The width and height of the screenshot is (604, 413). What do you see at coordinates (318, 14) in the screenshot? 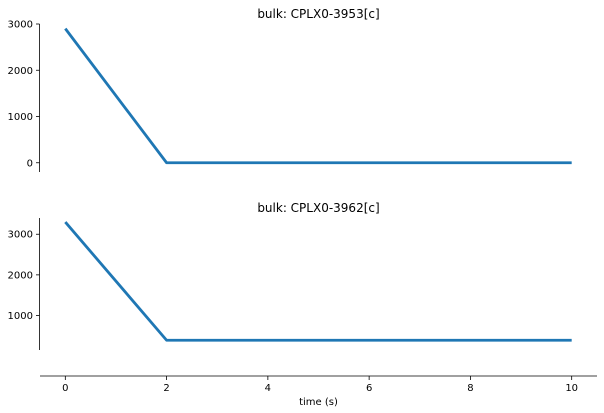
I see `chart-title-top: bulk: CPLX0-3953[c]` at bounding box center [318, 14].